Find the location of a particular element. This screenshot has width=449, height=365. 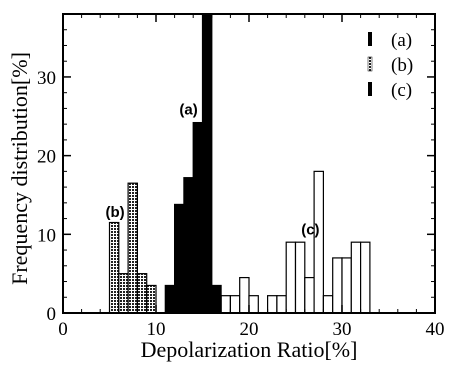

annotation-label: (b) is located at coordinates (115, 212).